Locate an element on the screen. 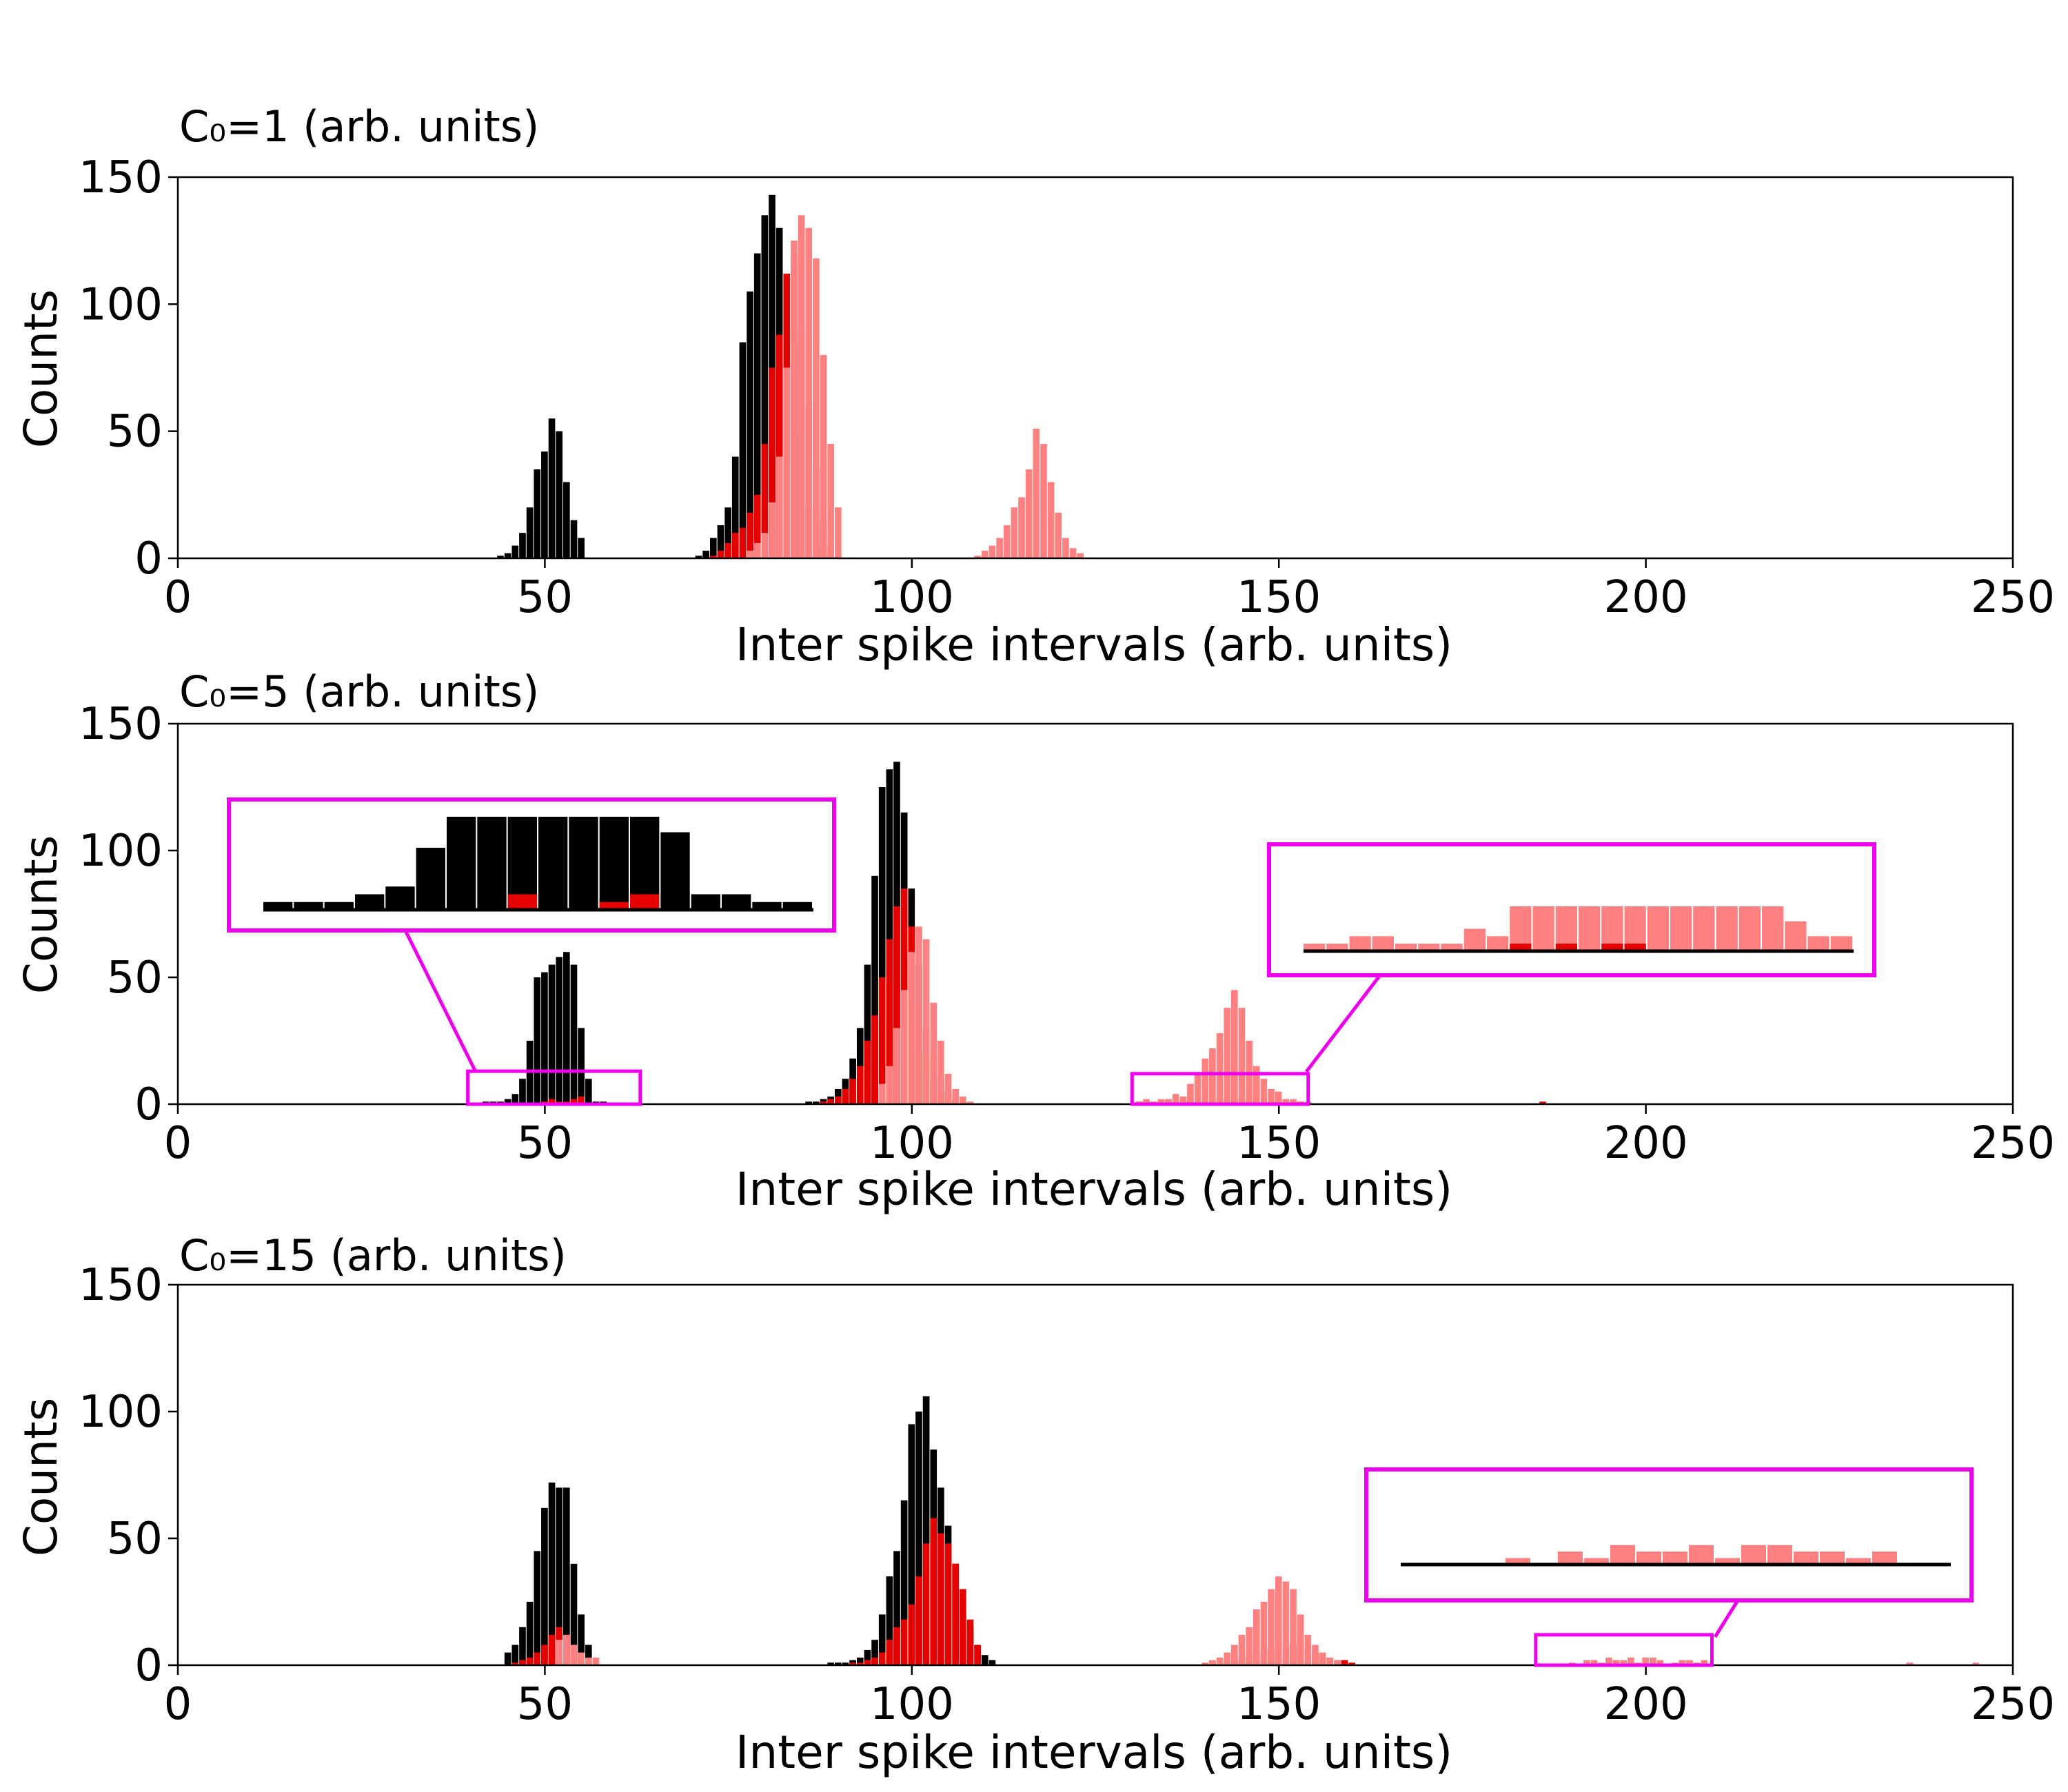 The image size is (2068, 1792). zoom-connector is located at coordinates (1726, 1618).